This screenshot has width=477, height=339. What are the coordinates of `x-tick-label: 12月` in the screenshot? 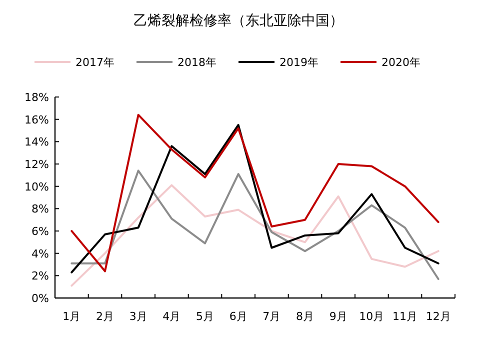 It's located at (438, 316).